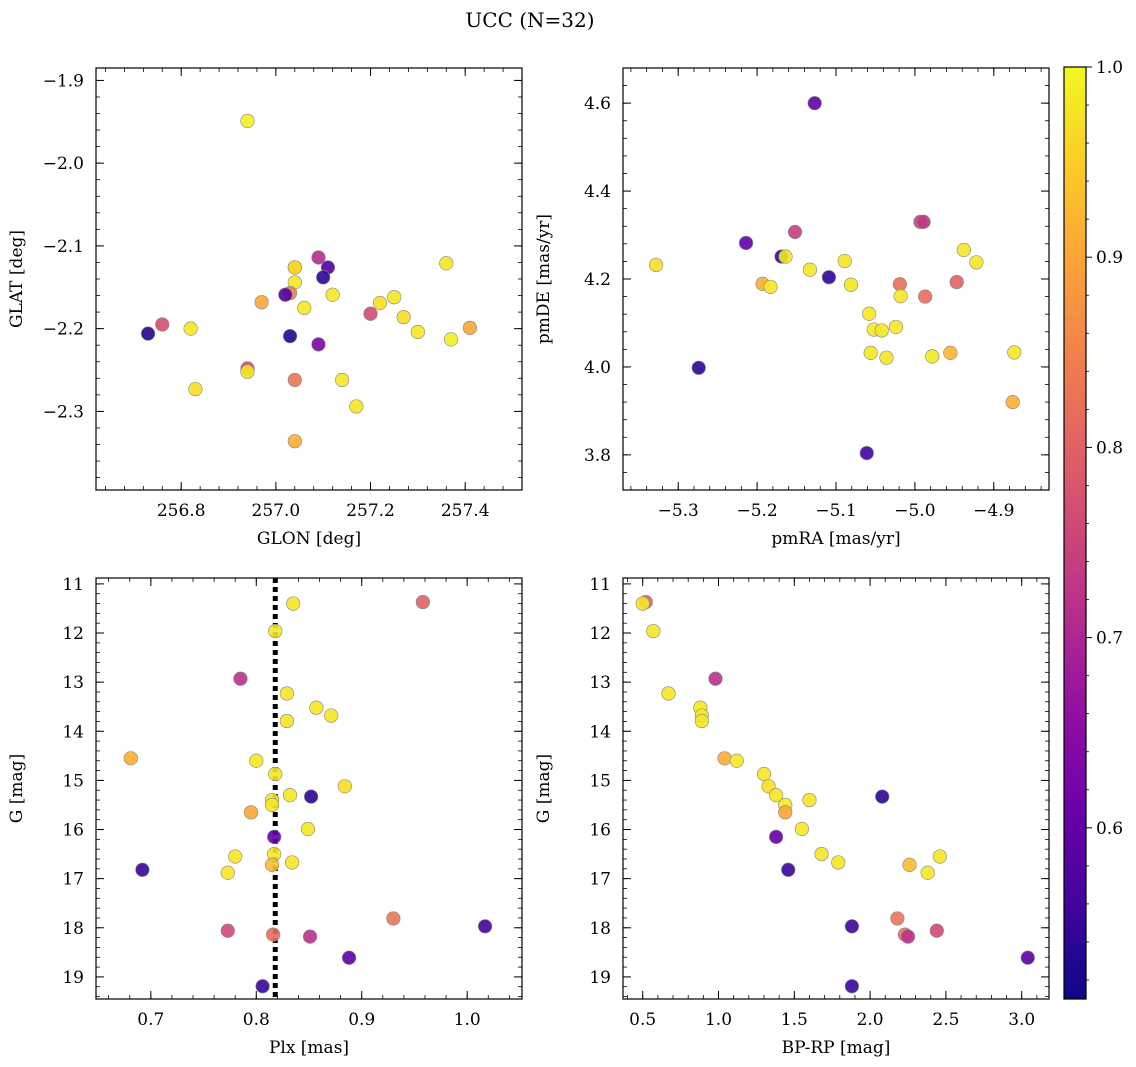 The image size is (1136, 1067). Describe the element at coordinates (529, 20) in the screenshot. I see `figure-title: UCC (N=32)` at that location.